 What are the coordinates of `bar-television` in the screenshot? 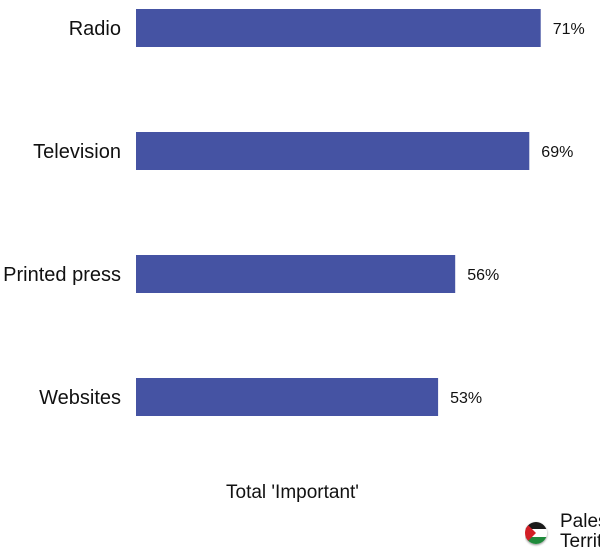 It's located at (333, 151).